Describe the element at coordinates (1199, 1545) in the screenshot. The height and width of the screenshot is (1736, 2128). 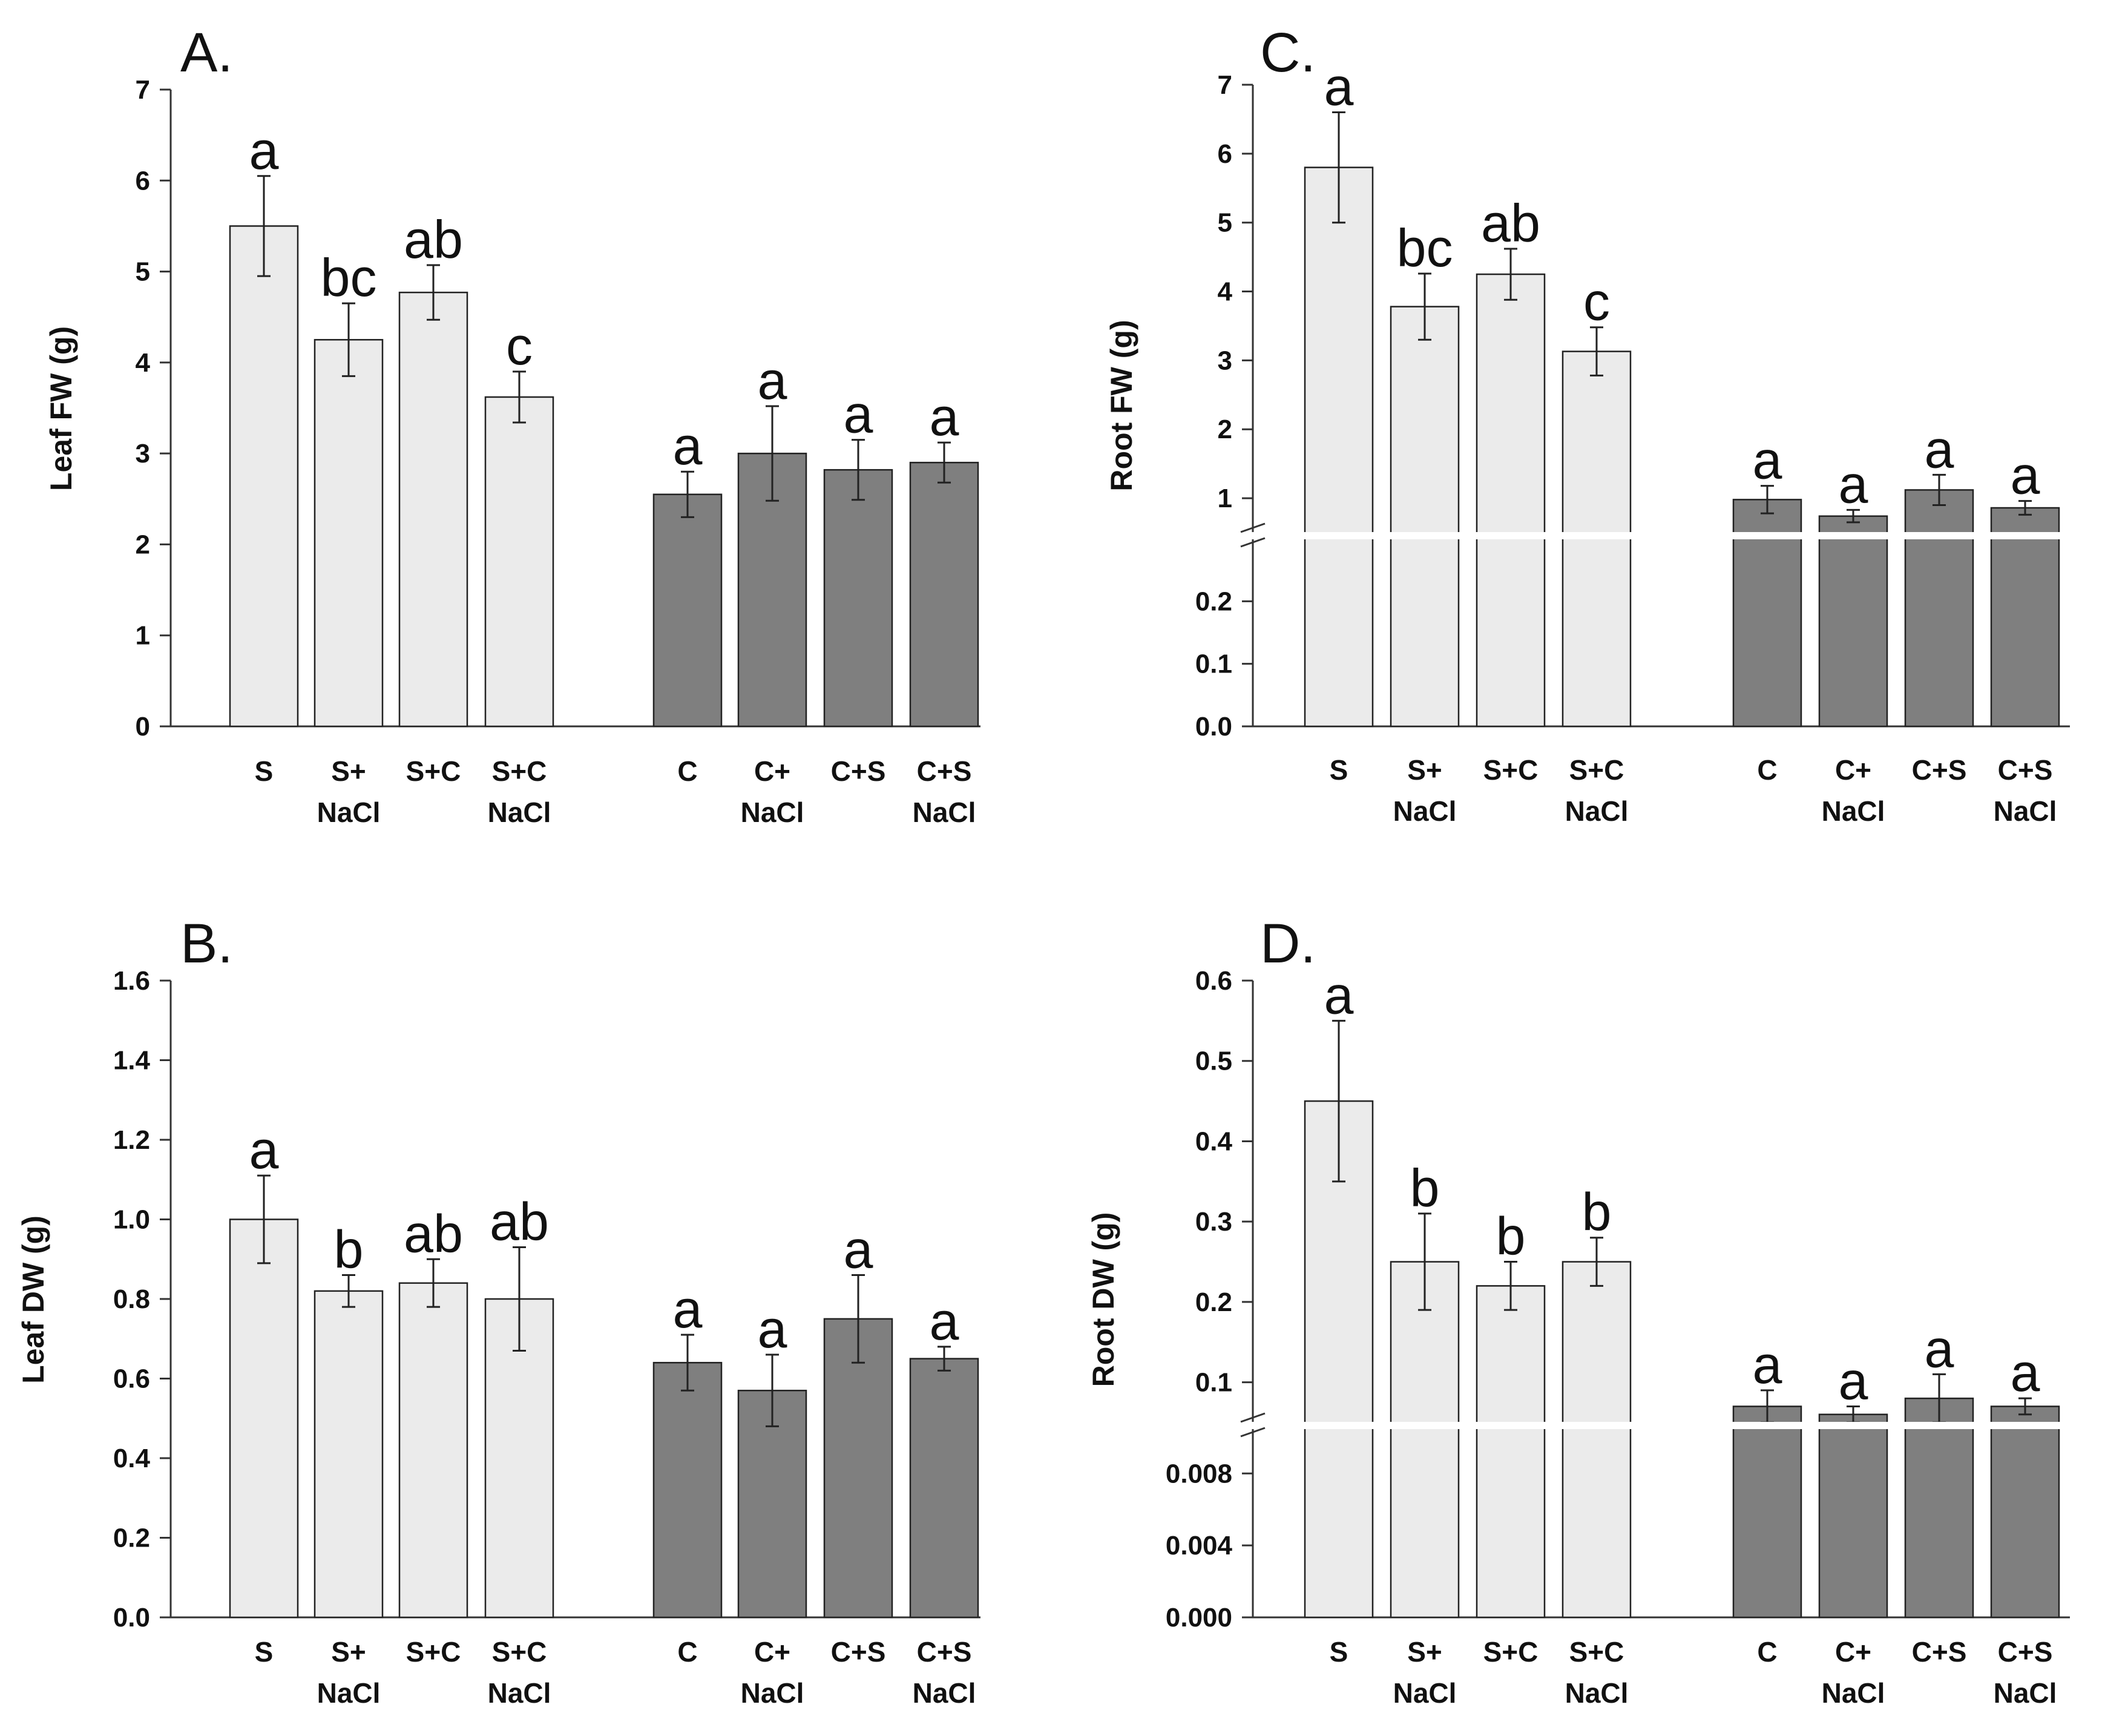
I see `y-tick-label: 0.004` at that location.